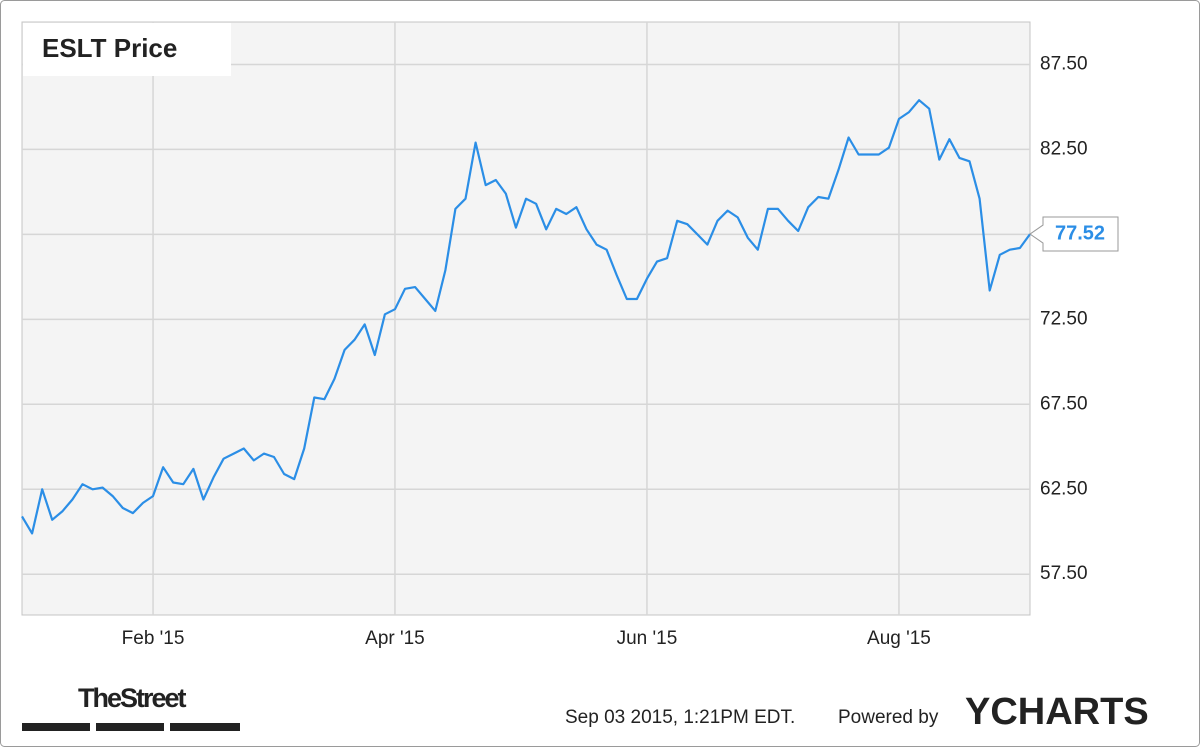 Image resolution: width=1200 pixels, height=752 pixels. I want to click on callout-box, so click(1074, 234).